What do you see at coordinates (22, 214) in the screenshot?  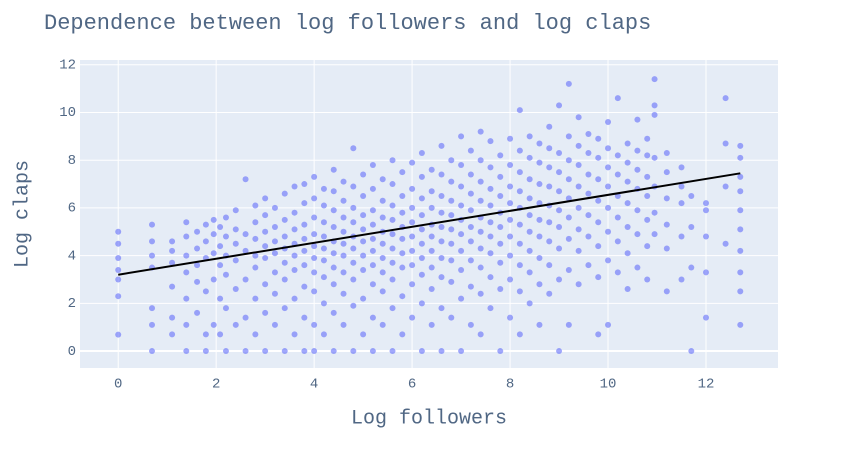 I see `y-axis-title: Log claps` at bounding box center [22, 214].